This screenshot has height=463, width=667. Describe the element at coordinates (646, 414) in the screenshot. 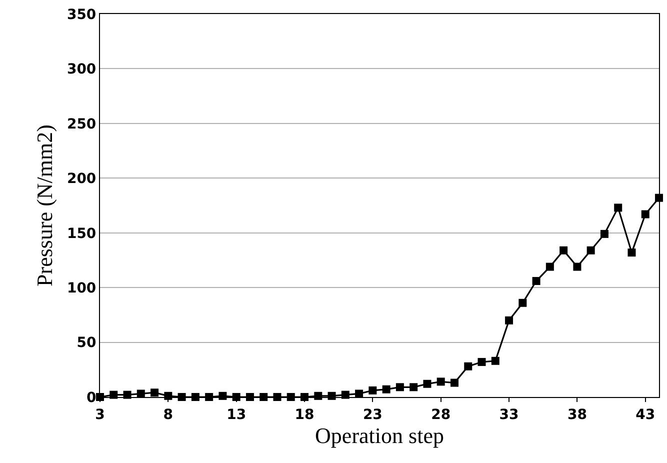

I see `x-tick-label: 43` at that location.